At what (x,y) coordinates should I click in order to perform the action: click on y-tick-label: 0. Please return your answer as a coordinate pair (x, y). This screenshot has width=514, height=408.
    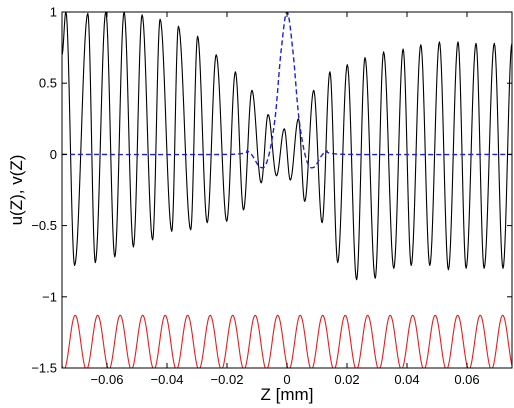
    Looking at the image, I should click on (53, 154).